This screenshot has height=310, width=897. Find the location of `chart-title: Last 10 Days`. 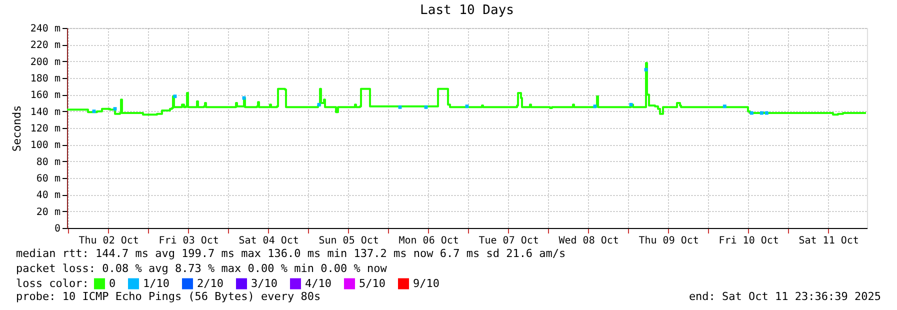

chart-title: Last 10 Days is located at coordinates (467, 10).